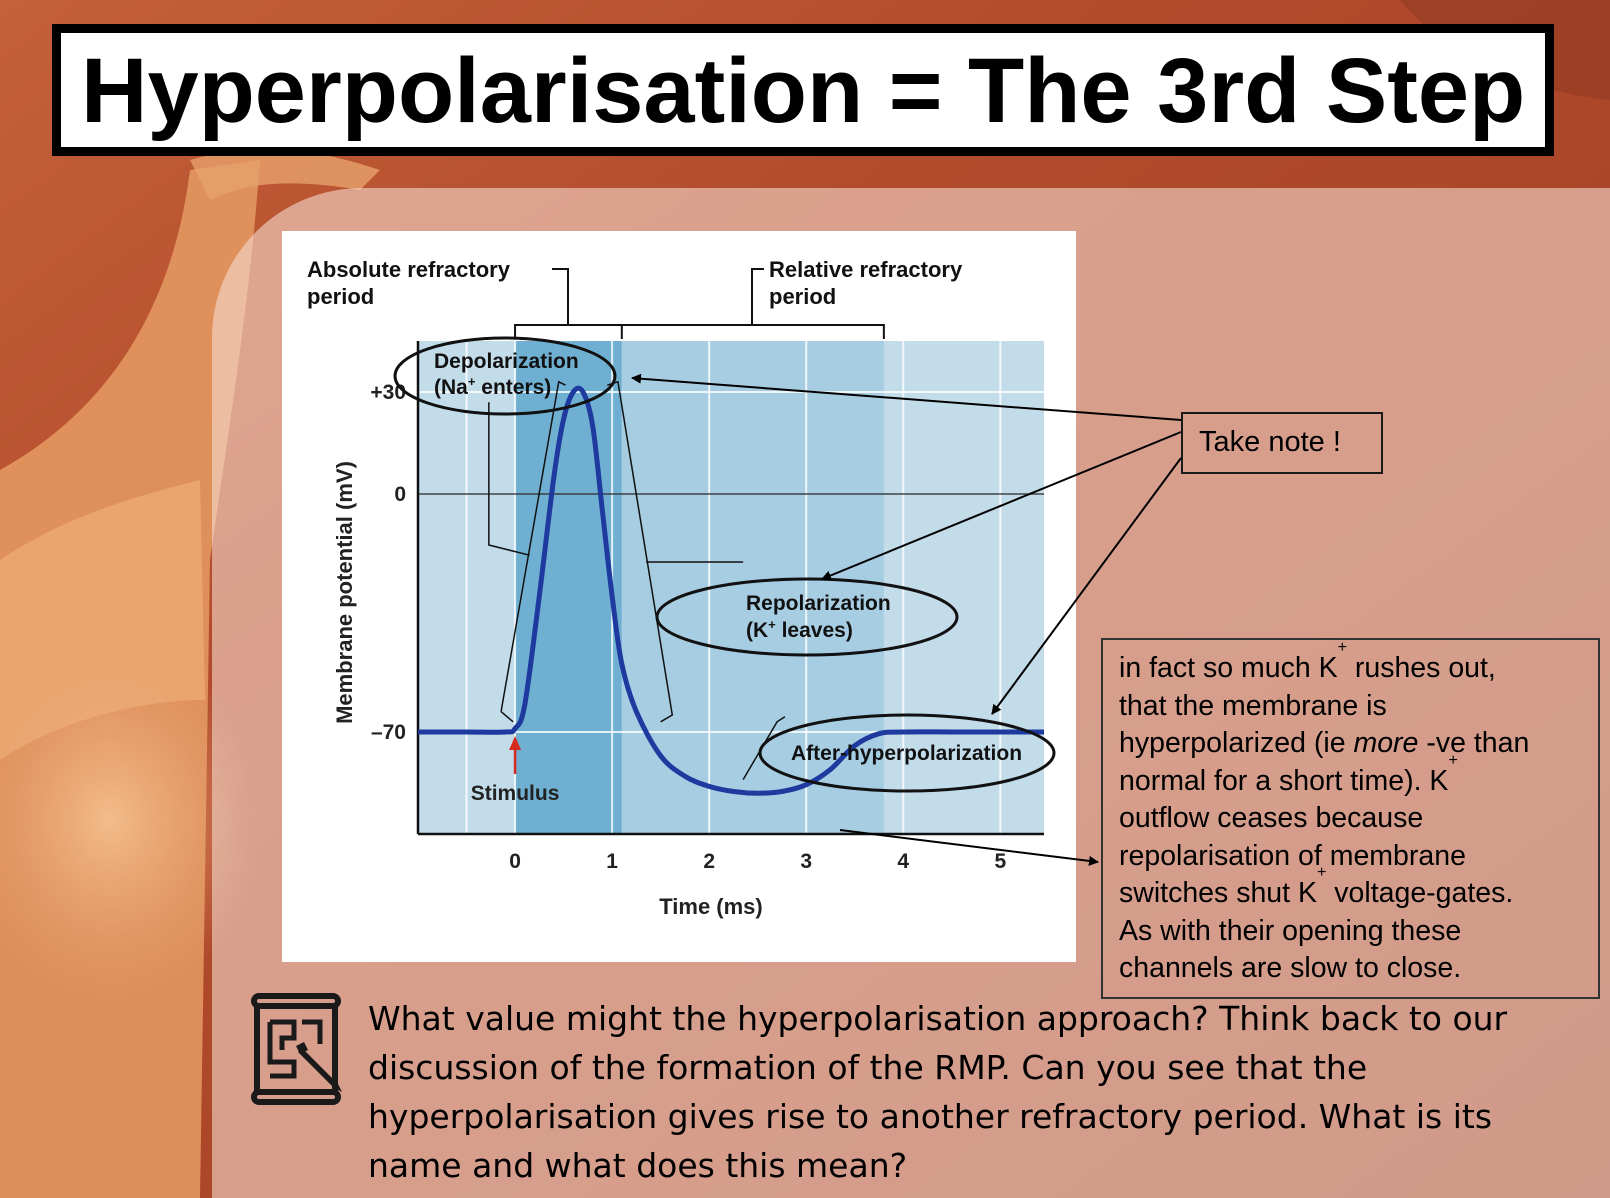  What do you see at coordinates (757, 296) in the screenshot?
I see `relative-label-leader` at bounding box center [757, 296].